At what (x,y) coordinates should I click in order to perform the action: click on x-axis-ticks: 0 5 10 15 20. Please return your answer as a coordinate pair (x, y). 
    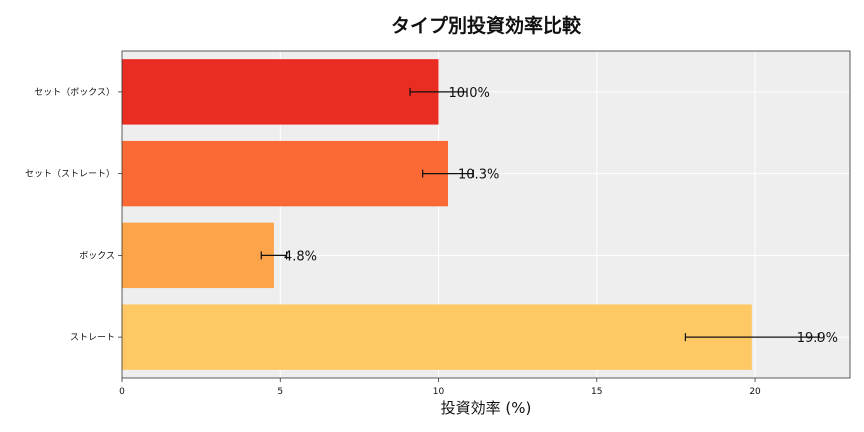
    Looking at the image, I should click on (440, 387).